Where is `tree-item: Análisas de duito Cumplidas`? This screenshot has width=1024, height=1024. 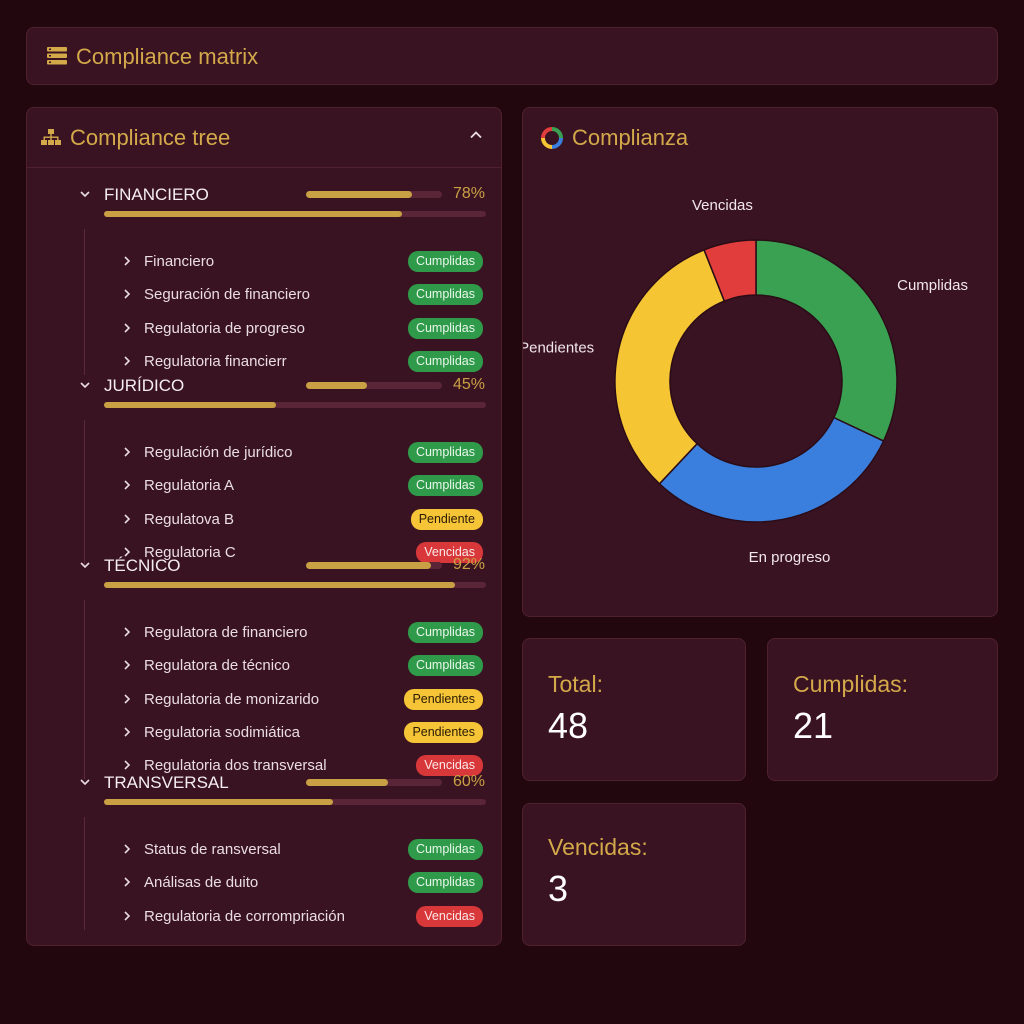 tree-item: Análisas de duito Cumplidas is located at coordinates (264, 883).